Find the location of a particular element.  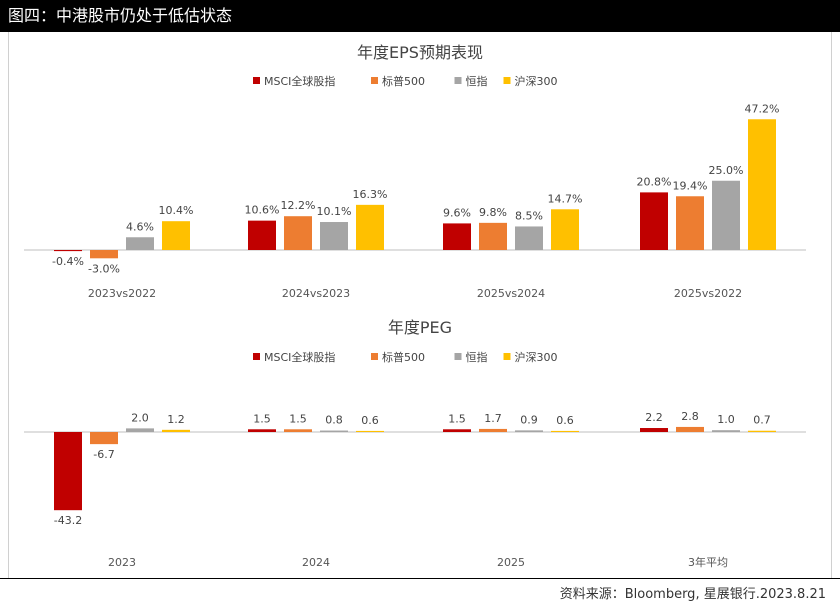

data-label: 10.1% is located at coordinates (334, 211).